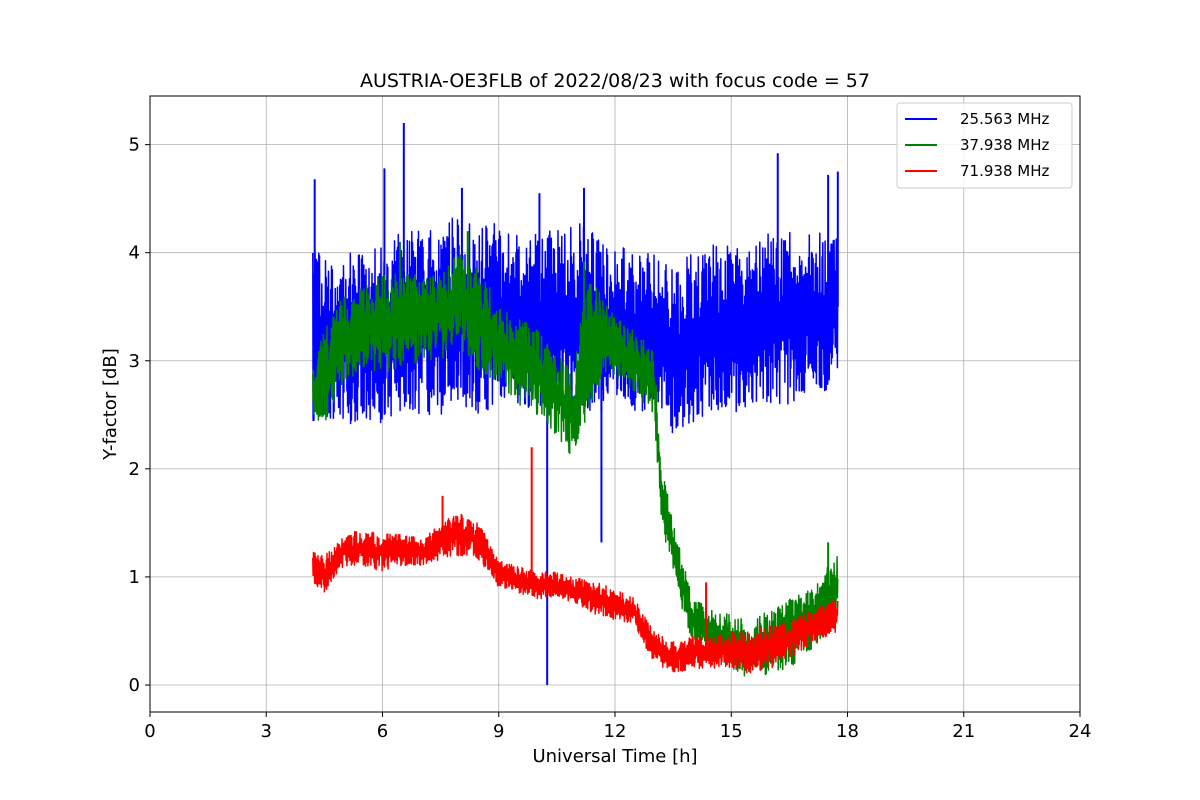 This screenshot has width=1200, height=800. What do you see at coordinates (1004, 171) in the screenshot?
I see `legend-label: 71.938 MHz` at bounding box center [1004, 171].